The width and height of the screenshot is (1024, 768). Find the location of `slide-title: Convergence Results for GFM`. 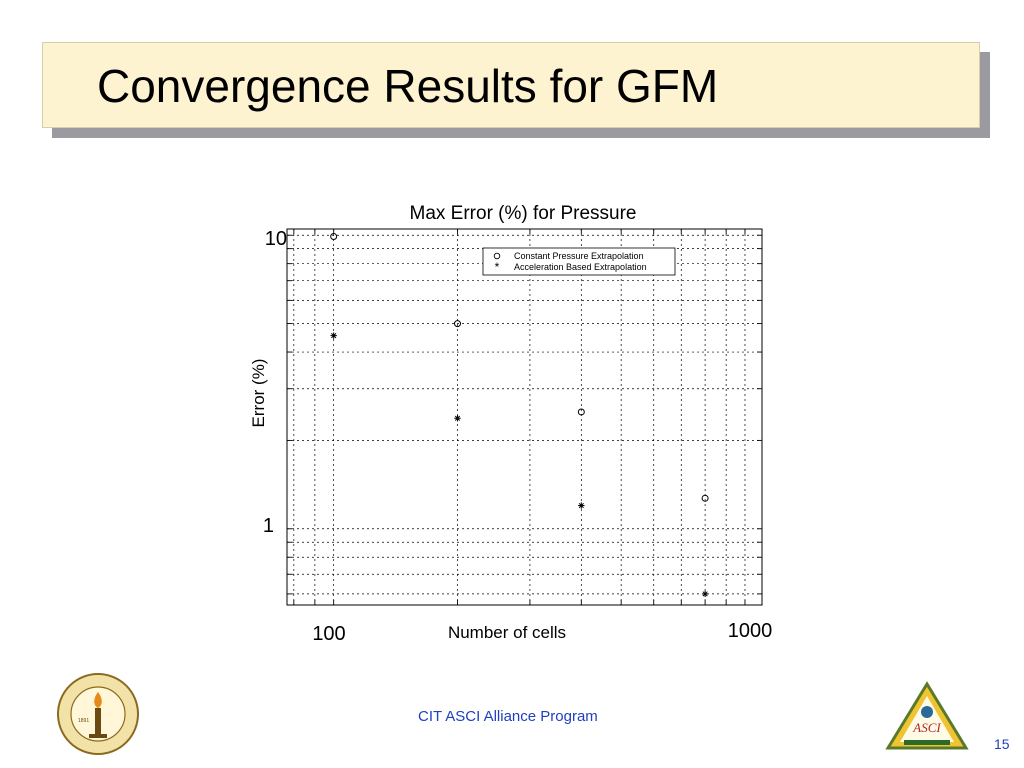

slide-title: Convergence Results for GFM is located at coordinates (408, 86).